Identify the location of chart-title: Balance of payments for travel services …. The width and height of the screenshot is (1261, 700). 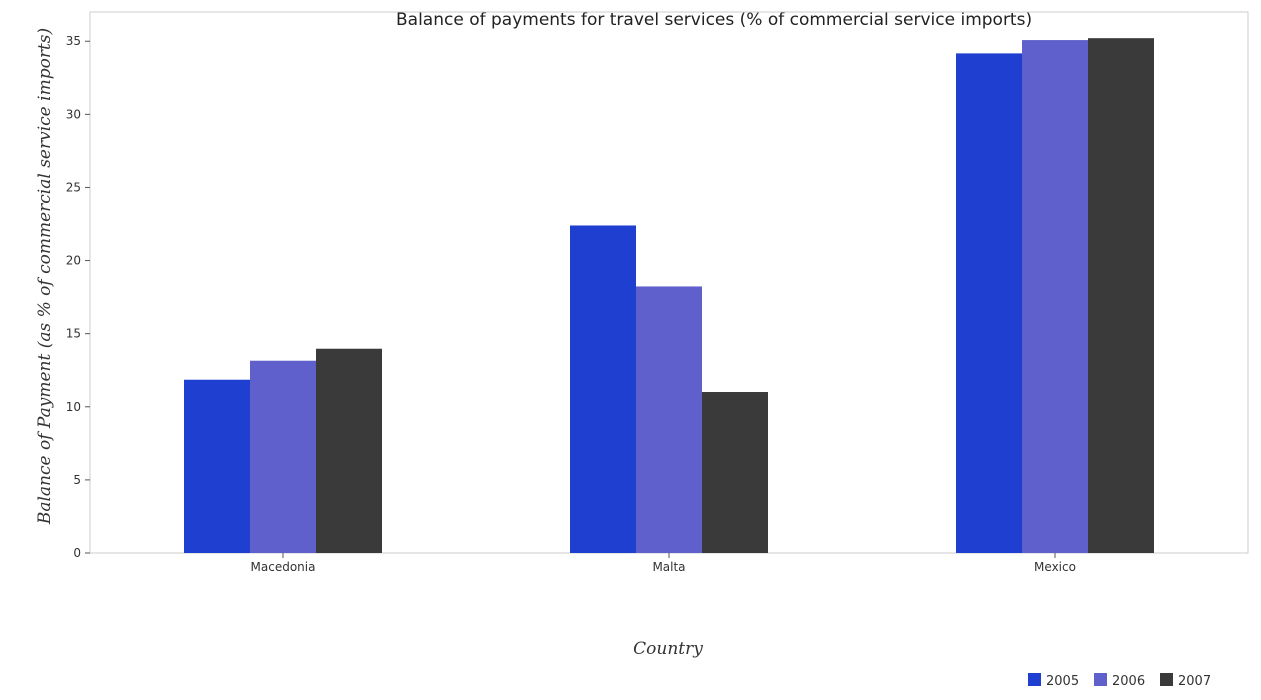
(714, 20).